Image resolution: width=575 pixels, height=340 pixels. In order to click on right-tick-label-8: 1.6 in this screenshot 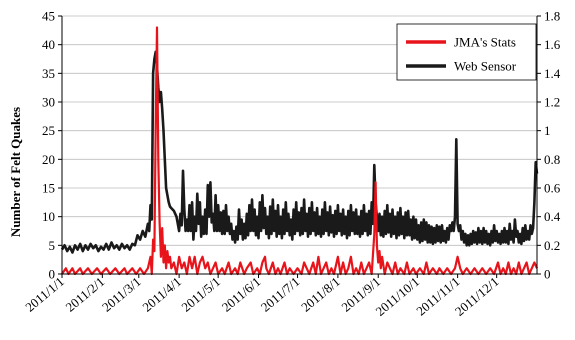, I will do `click(552, 44)`.